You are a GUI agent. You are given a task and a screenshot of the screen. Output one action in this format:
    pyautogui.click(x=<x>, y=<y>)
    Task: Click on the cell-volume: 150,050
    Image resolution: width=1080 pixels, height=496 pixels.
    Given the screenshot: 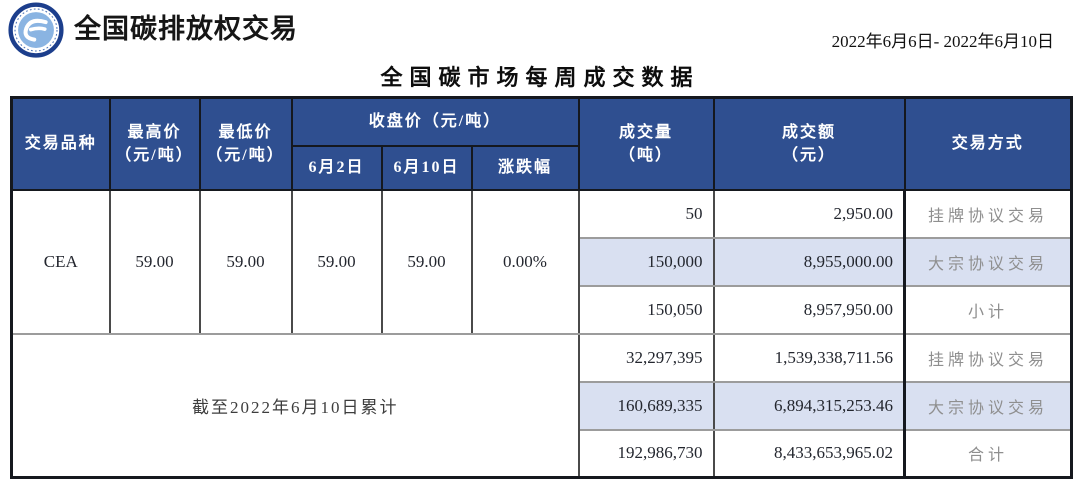 What is the action you would take?
    pyautogui.click(x=646, y=309)
    